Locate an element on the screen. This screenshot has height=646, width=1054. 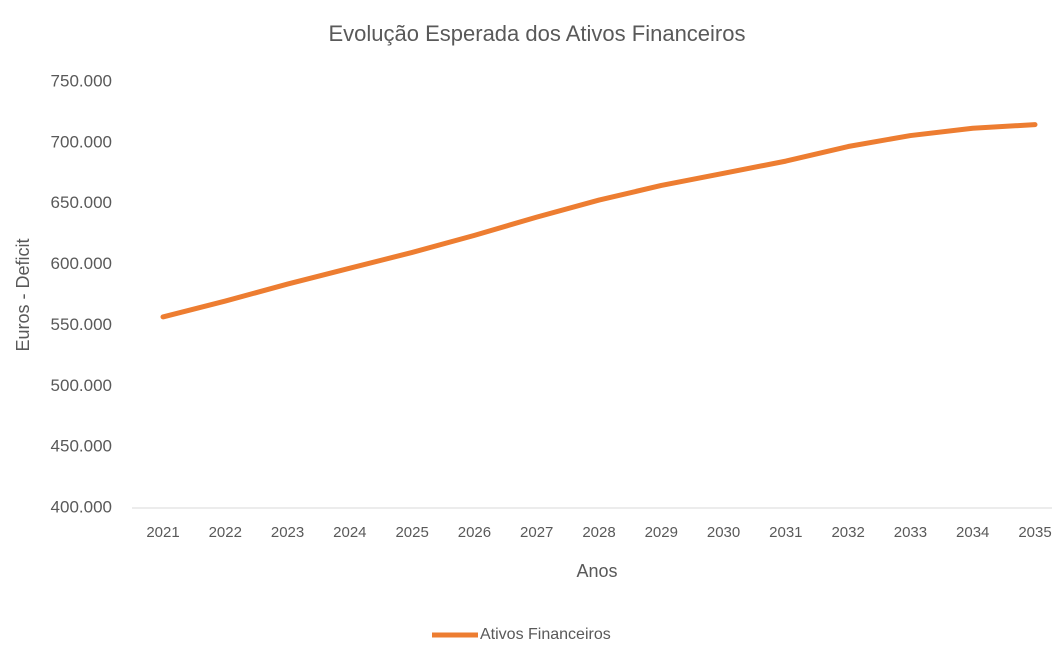
y-axis-label: Euros - Deficit is located at coordinates (23, 294).